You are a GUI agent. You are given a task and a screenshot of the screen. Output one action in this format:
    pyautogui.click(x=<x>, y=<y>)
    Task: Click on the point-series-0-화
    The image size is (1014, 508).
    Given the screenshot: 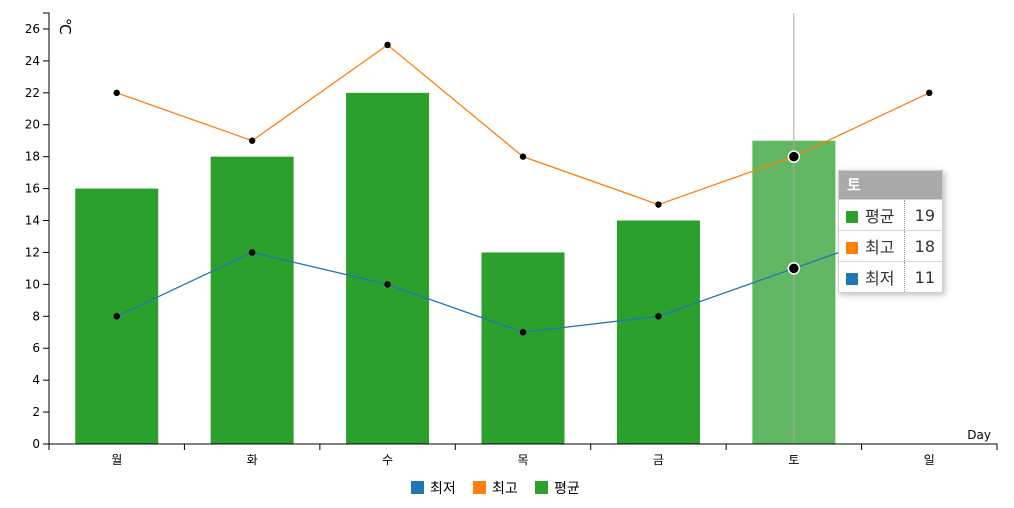 What is the action you would take?
    pyautogui.click(x=252, y=252)
    